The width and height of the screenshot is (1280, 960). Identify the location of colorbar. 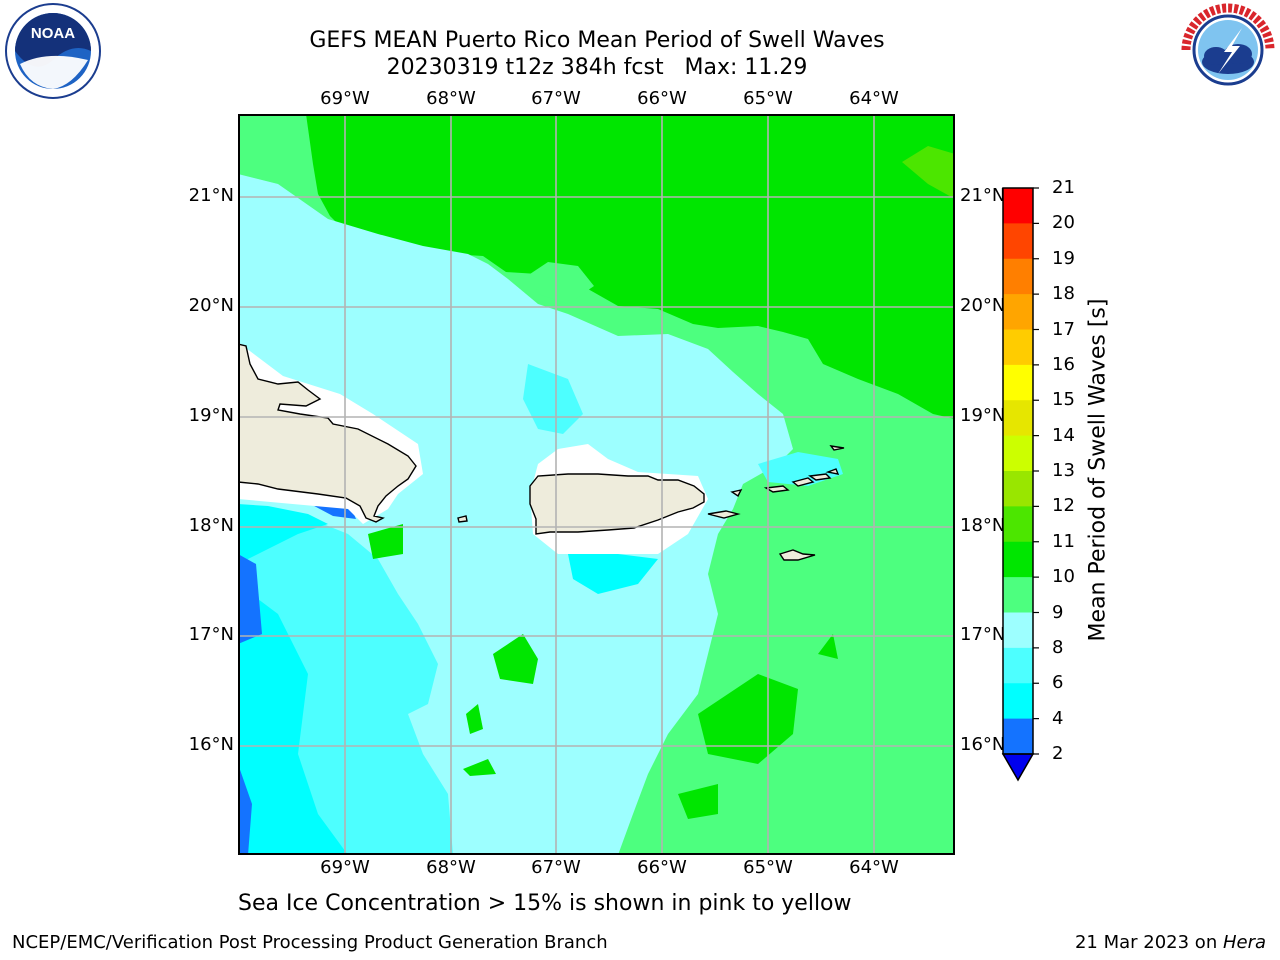
(1020, 484).